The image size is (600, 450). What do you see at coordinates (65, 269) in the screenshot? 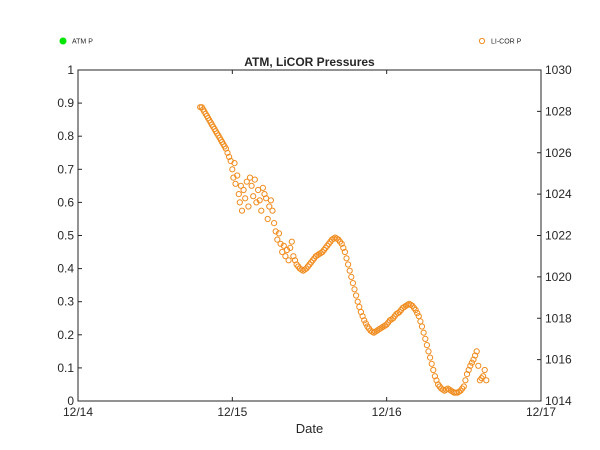
I see `y-left-tick-label: 0.4` at bounding box center [65, 269].